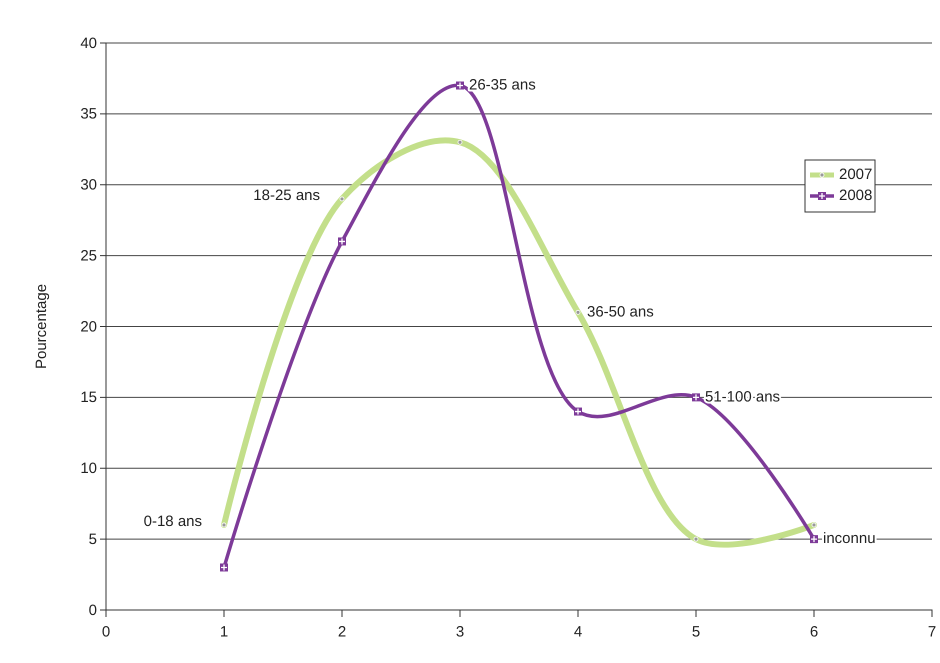 The image size is (940, 663). What do you see at coordinates (286, 195) in the screenshot?
I see `annotation: 18-25 ans` at bounding box center [286, 195].